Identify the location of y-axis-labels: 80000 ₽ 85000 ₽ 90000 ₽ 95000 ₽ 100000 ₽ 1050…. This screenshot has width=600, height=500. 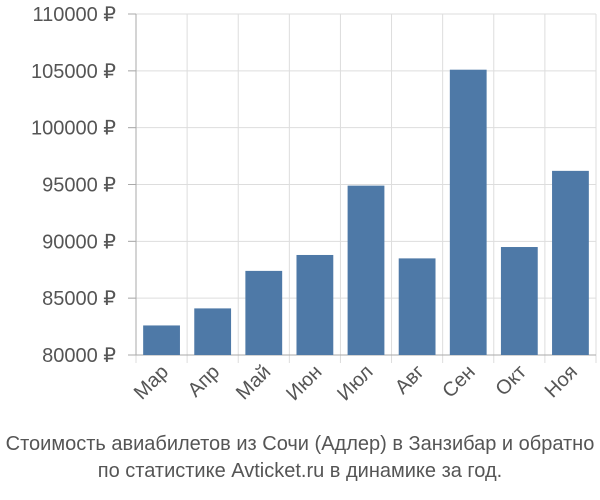
(73, 185).